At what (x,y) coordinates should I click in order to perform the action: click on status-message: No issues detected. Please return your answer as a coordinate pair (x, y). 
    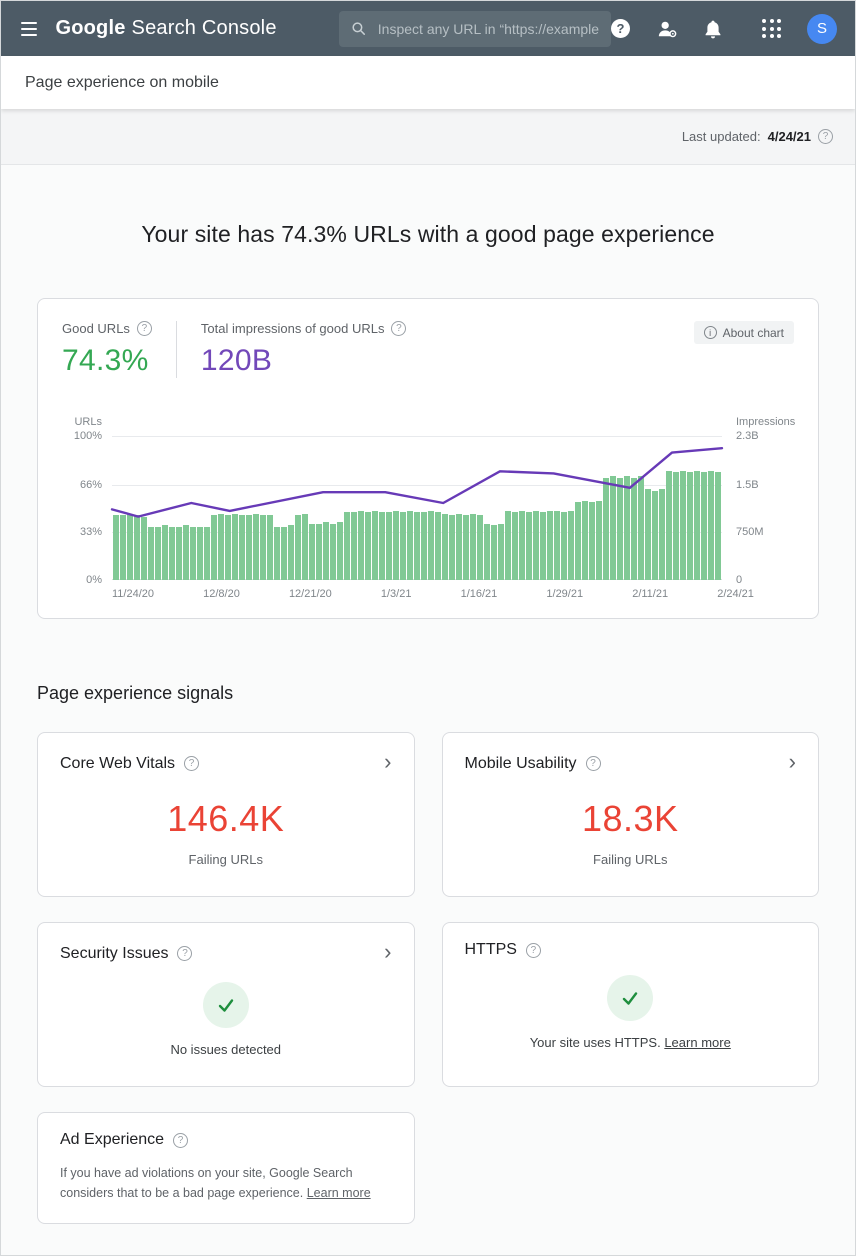
    Looking at the image, I should click on (226, 1049).